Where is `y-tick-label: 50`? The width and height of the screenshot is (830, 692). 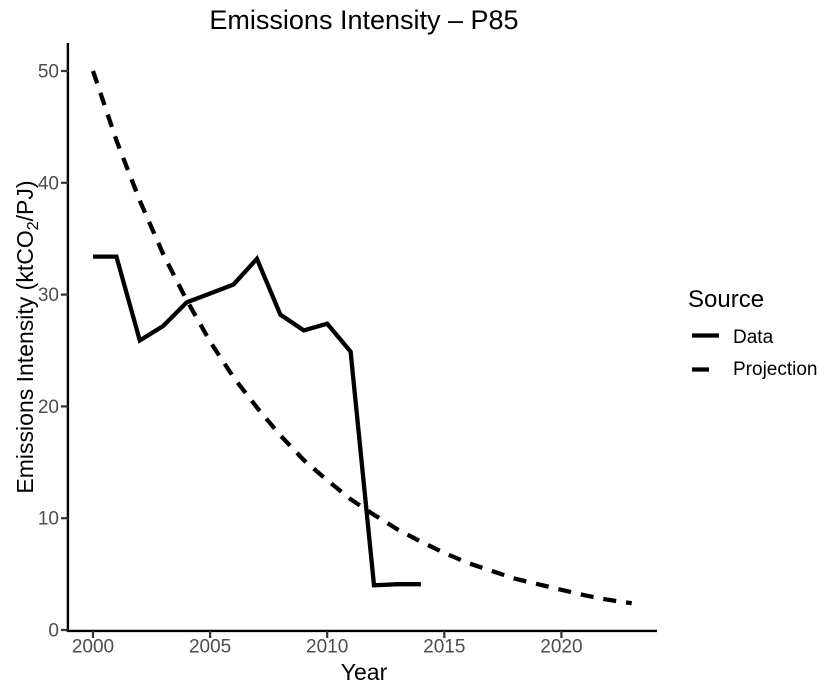
y-tick-label: 50 is located at coordinates (48, 72).